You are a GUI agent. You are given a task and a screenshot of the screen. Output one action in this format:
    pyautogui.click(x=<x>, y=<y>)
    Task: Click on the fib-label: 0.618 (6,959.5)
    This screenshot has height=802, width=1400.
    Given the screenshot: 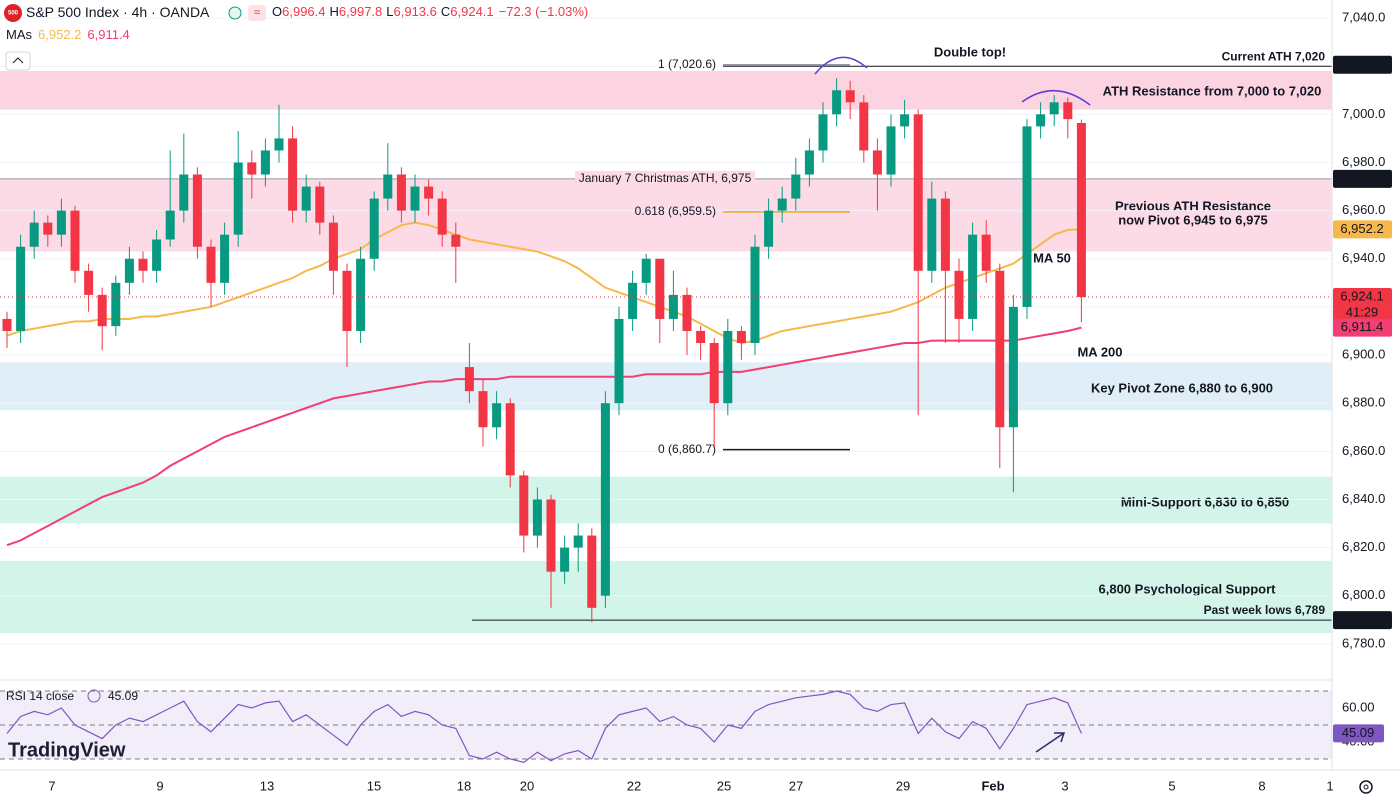 What is the action you would take?
    pyautogui.click(x=675, y=211)
    